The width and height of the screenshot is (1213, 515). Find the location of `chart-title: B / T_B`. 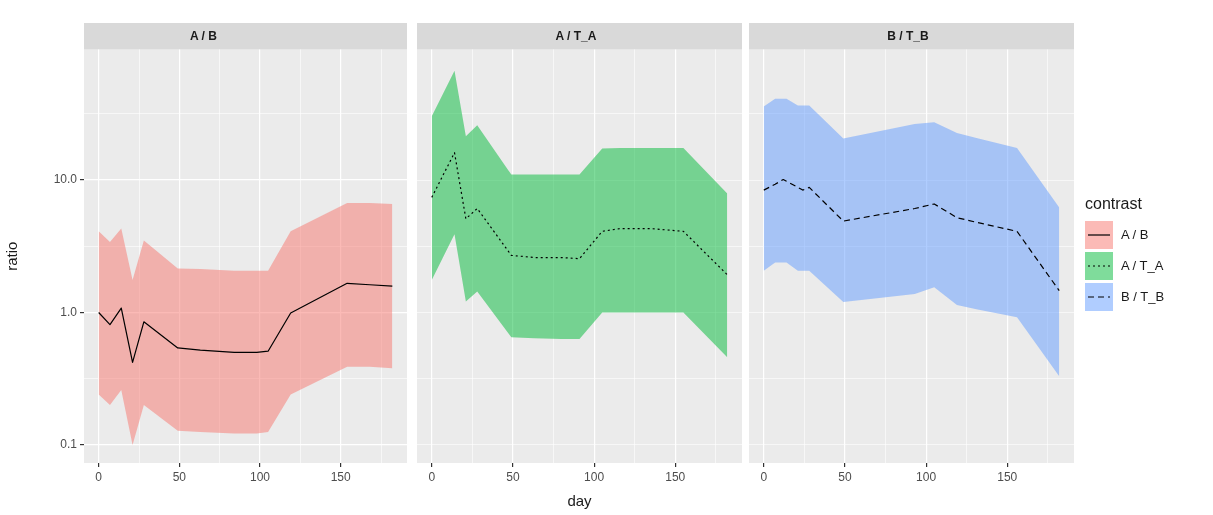

chart-title: B / T_B is located at coordinates (908, 35).